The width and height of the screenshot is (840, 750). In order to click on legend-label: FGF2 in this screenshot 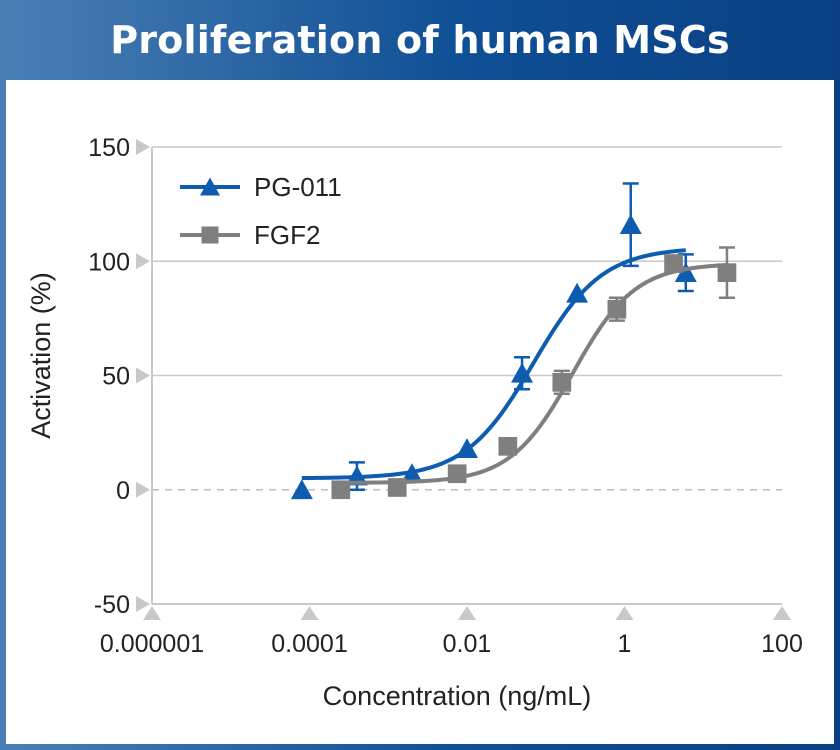, I will do `click(287, 235)`.